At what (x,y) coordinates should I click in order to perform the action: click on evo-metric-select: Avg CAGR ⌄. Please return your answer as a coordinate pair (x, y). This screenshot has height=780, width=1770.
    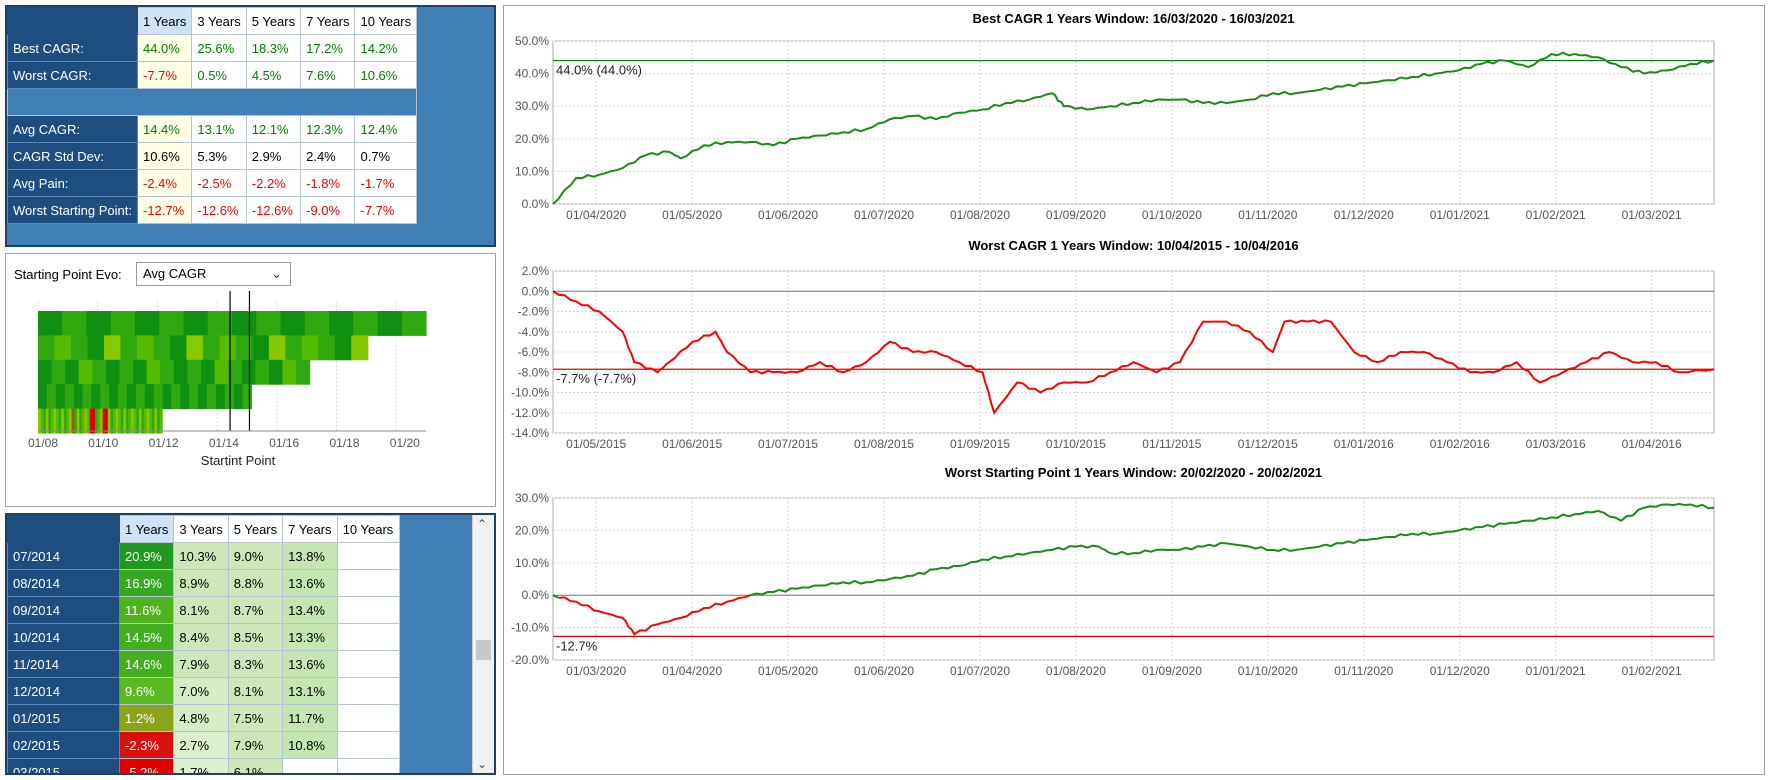
    Looking at the image, I should click on (213, 274).